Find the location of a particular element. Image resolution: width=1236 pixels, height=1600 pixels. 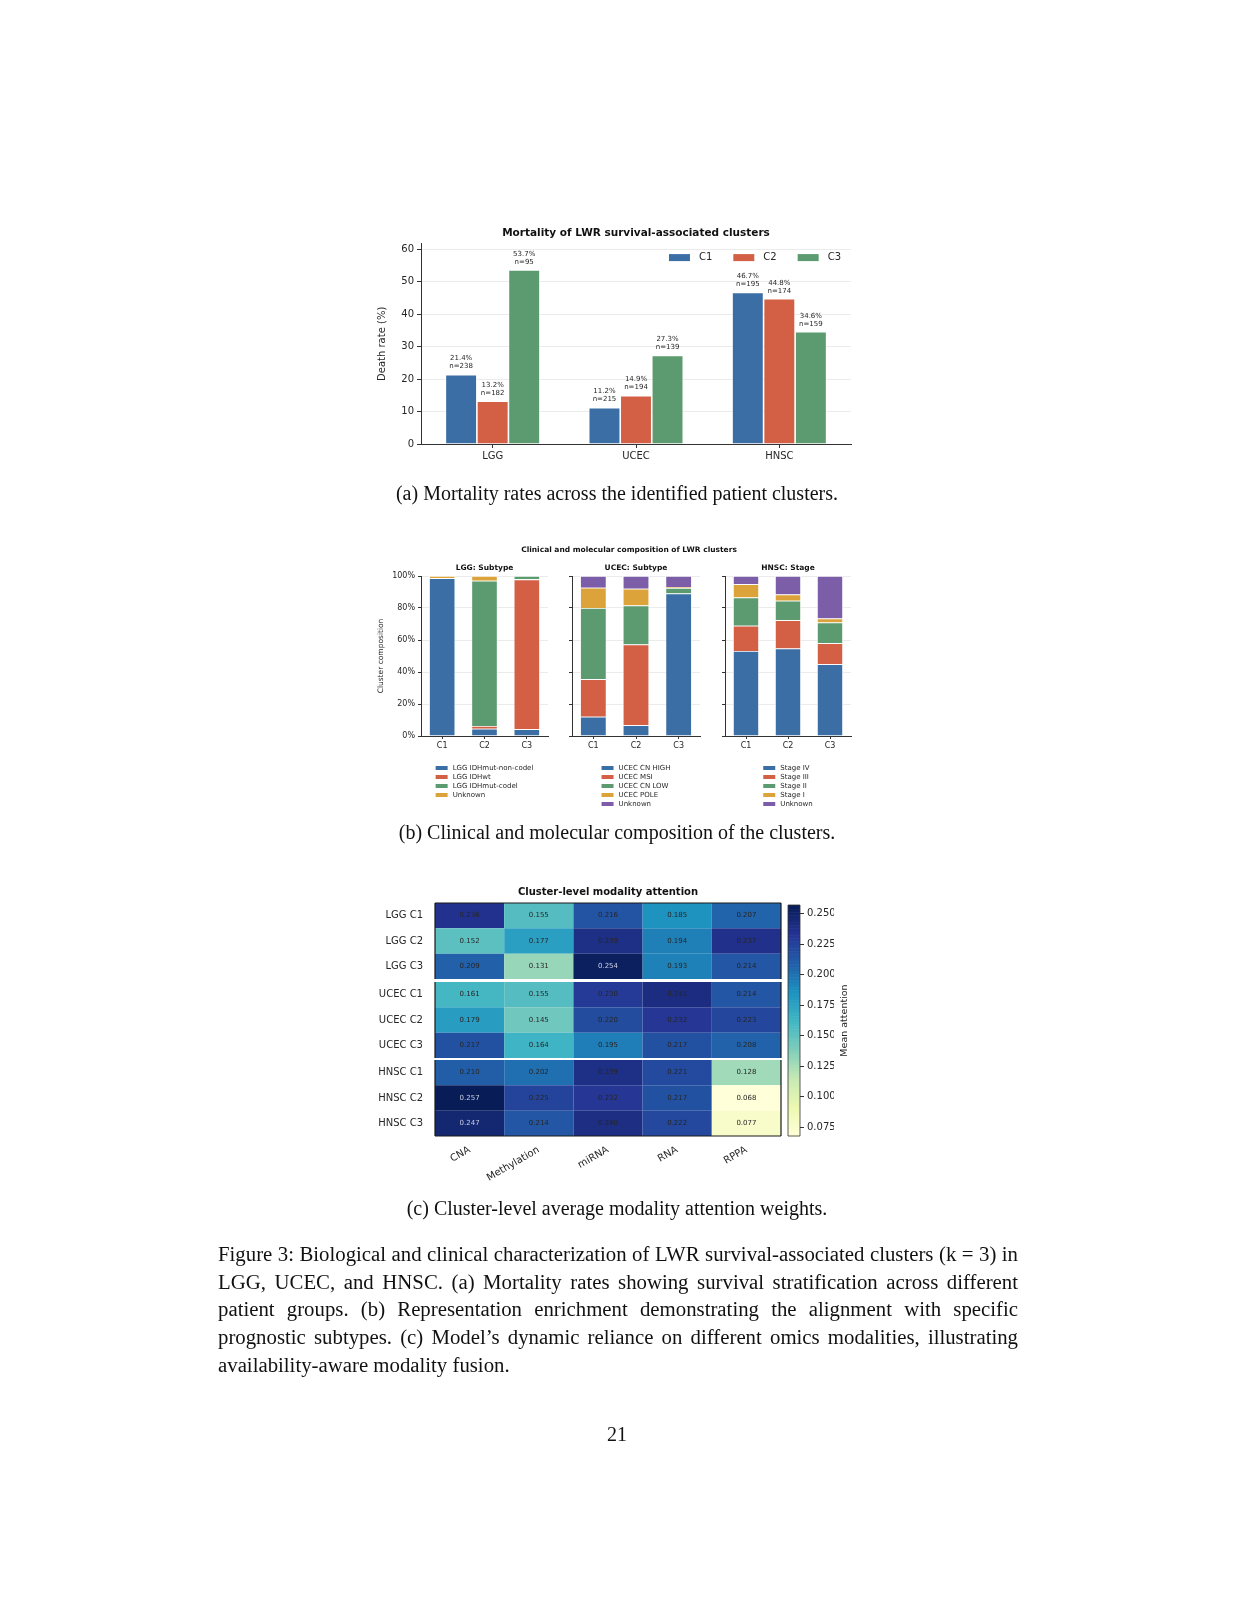

y-tick-label: 40% is located at coordinates (406, 672).